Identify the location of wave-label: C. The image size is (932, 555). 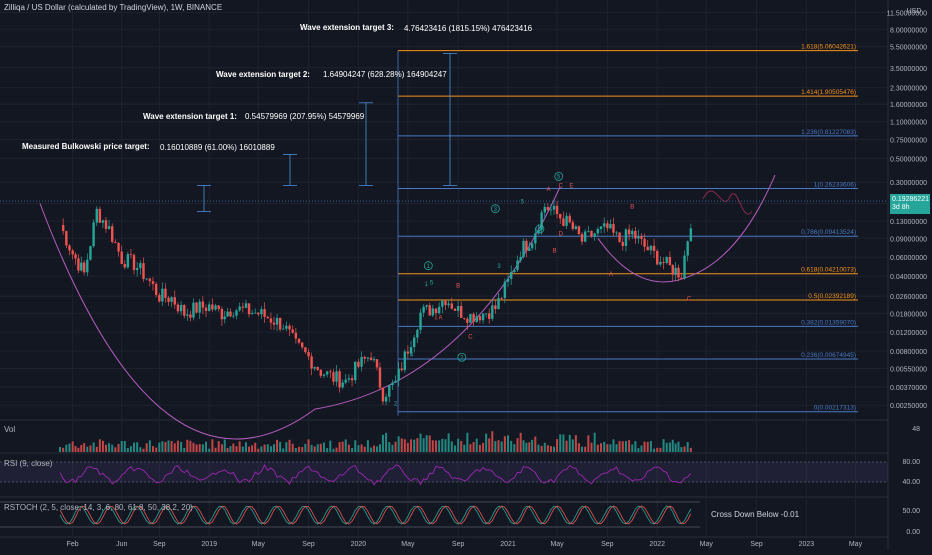
(689, 299).